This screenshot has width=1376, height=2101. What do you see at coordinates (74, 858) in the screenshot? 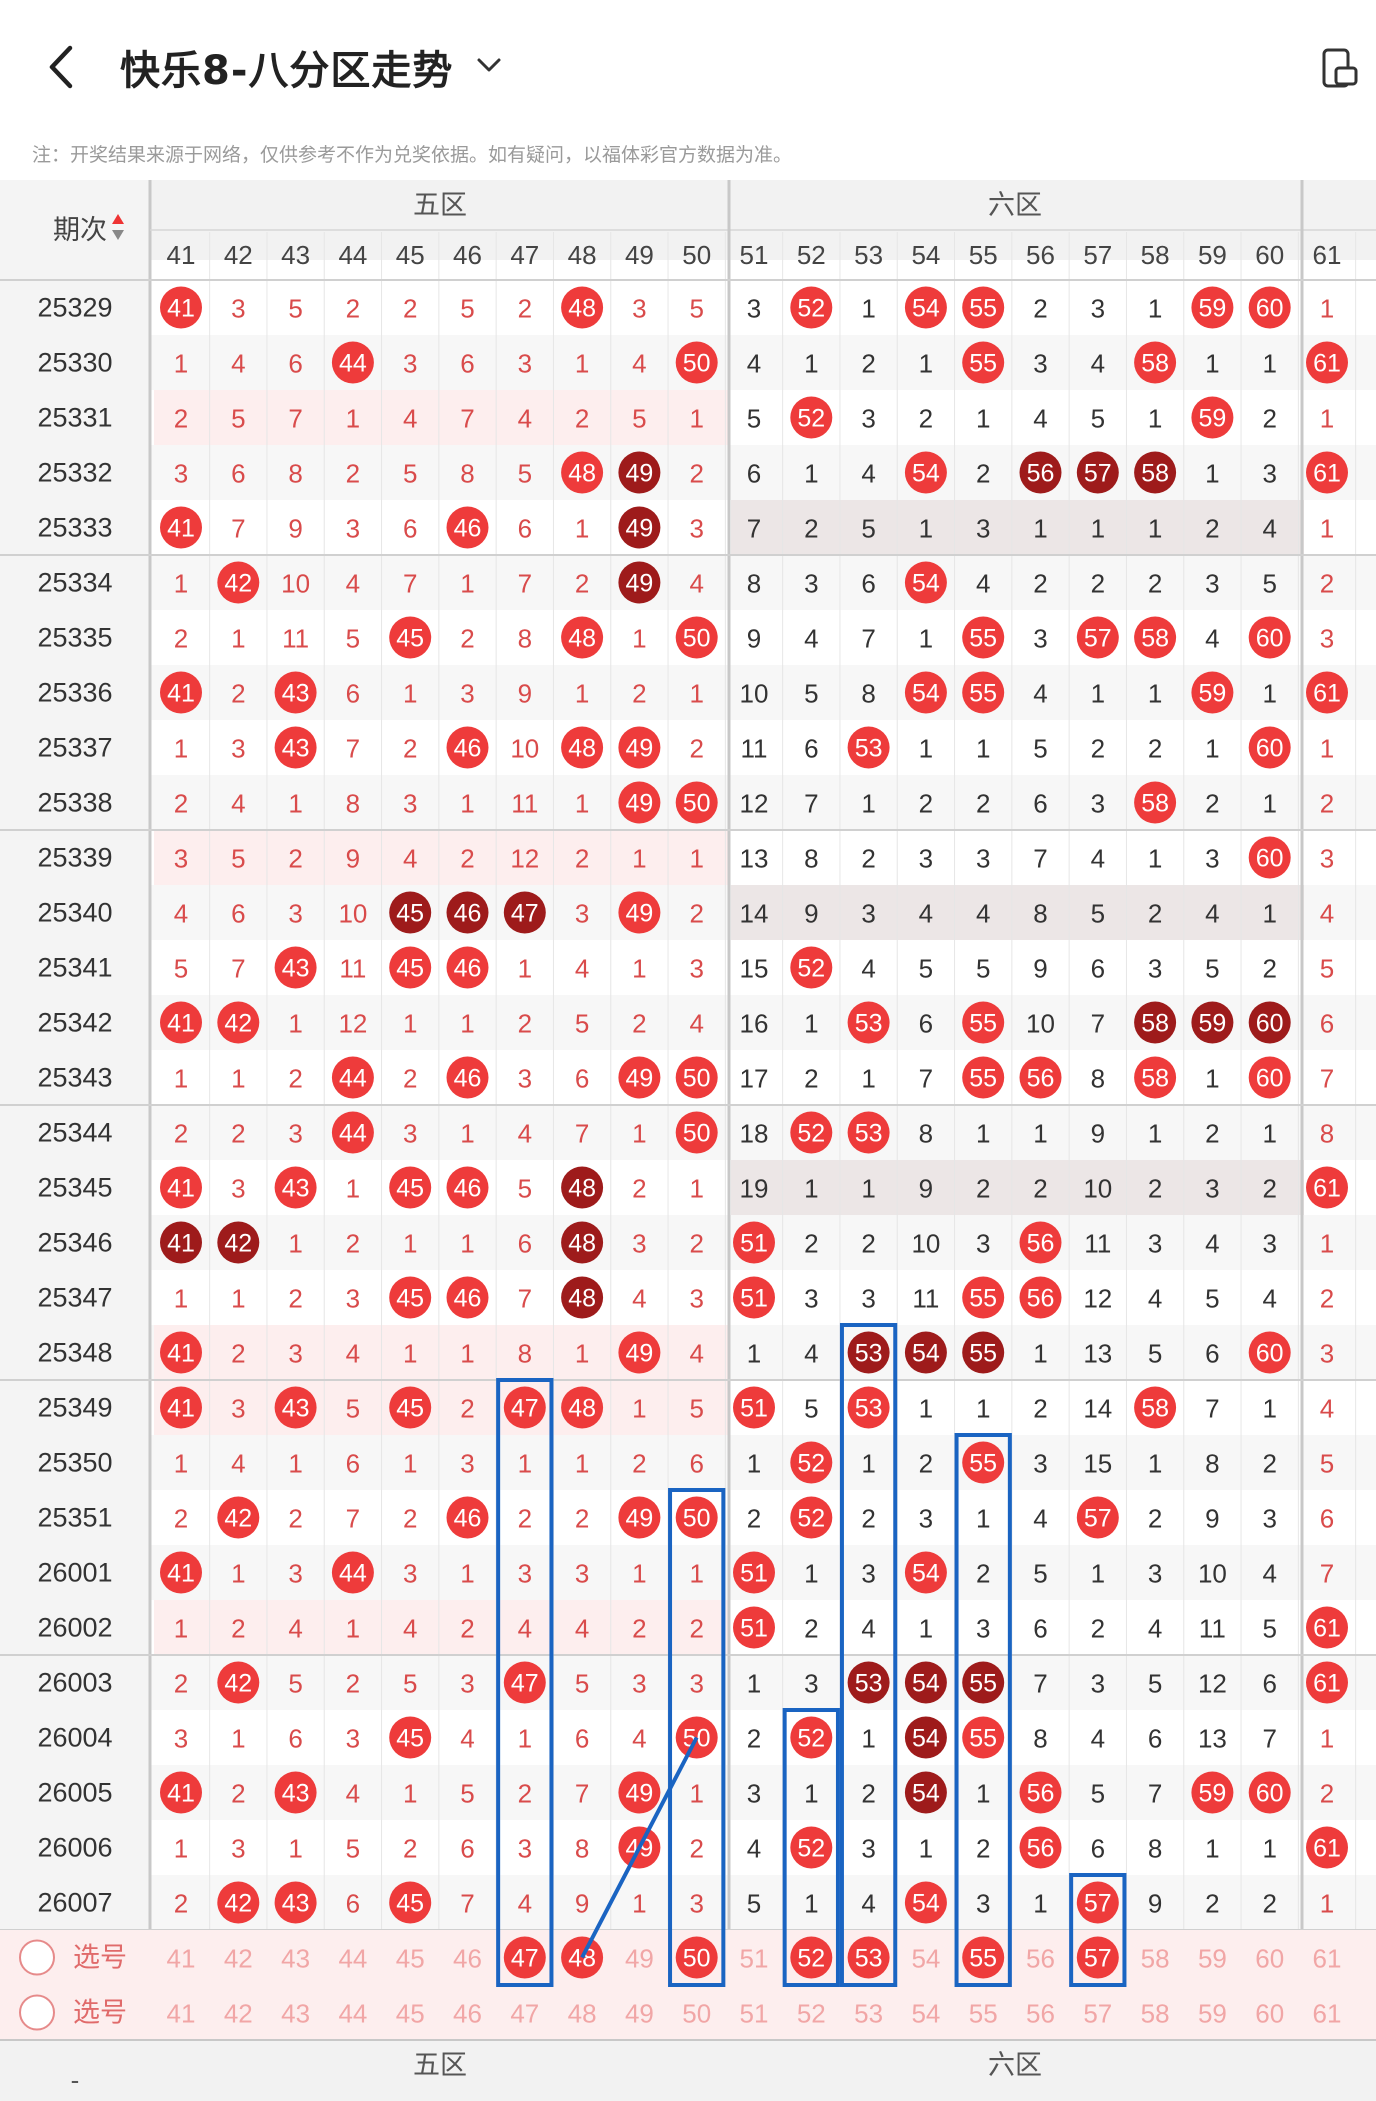
I see `period-number: 25339` at bounding box center [74, 858].